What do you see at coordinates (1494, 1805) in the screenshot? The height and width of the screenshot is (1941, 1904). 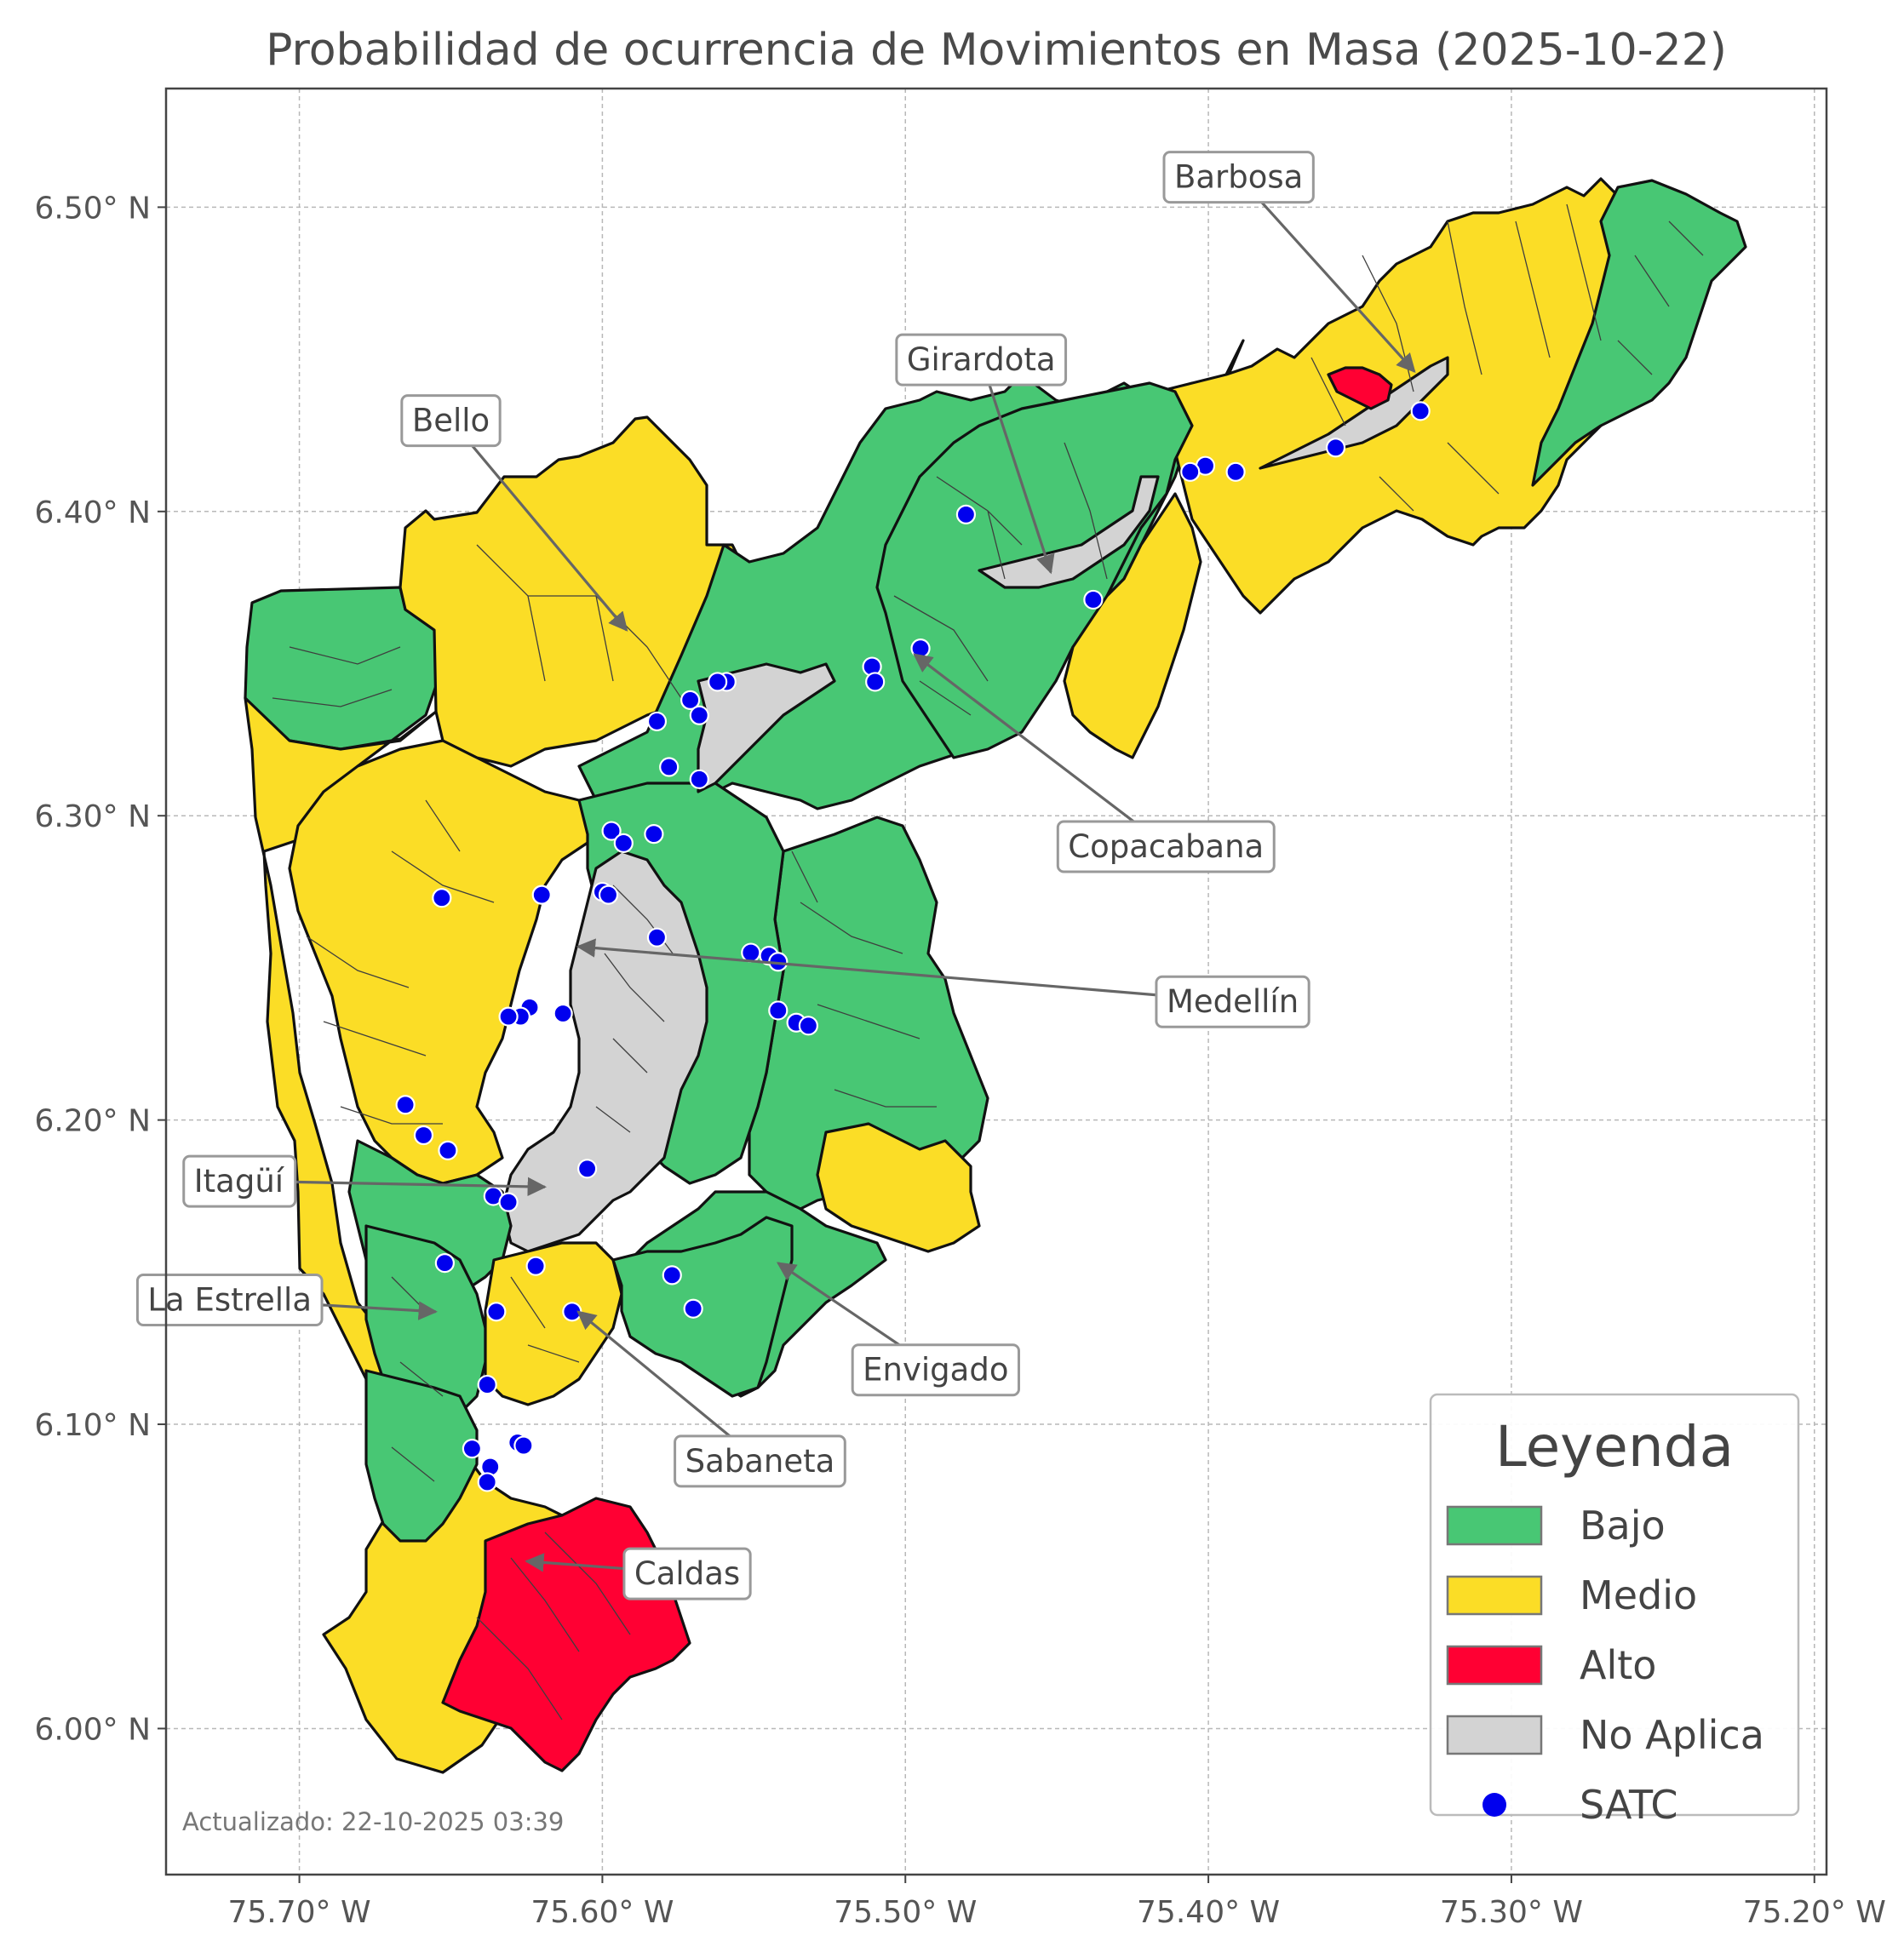 I see `legend-marker-satc` at bounding box center [1494, 1805].